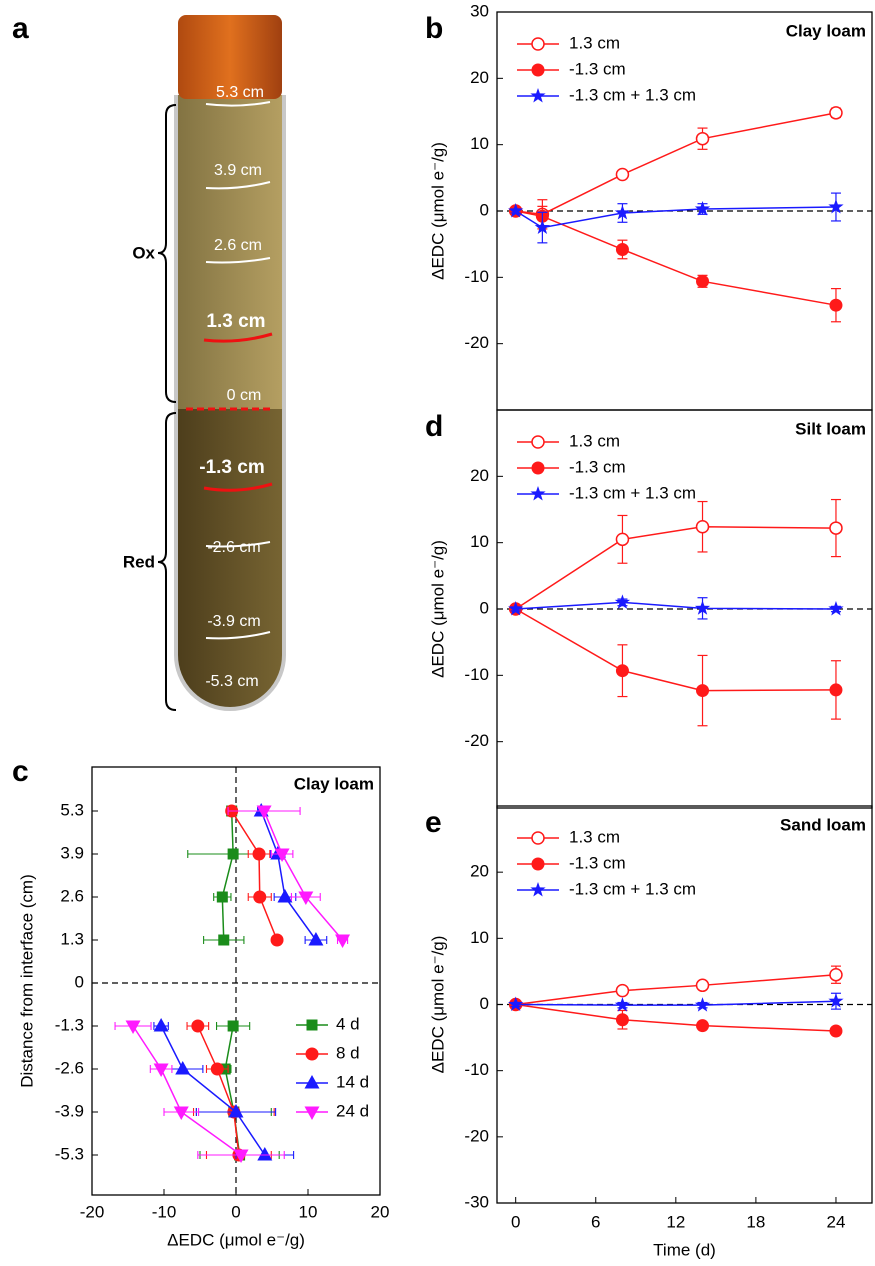 This screenshot has height=1266, width=875. Describe the element at coordinates (597, 862) in the screenshot. I see `legend-label: -1.3 cm` at that location.